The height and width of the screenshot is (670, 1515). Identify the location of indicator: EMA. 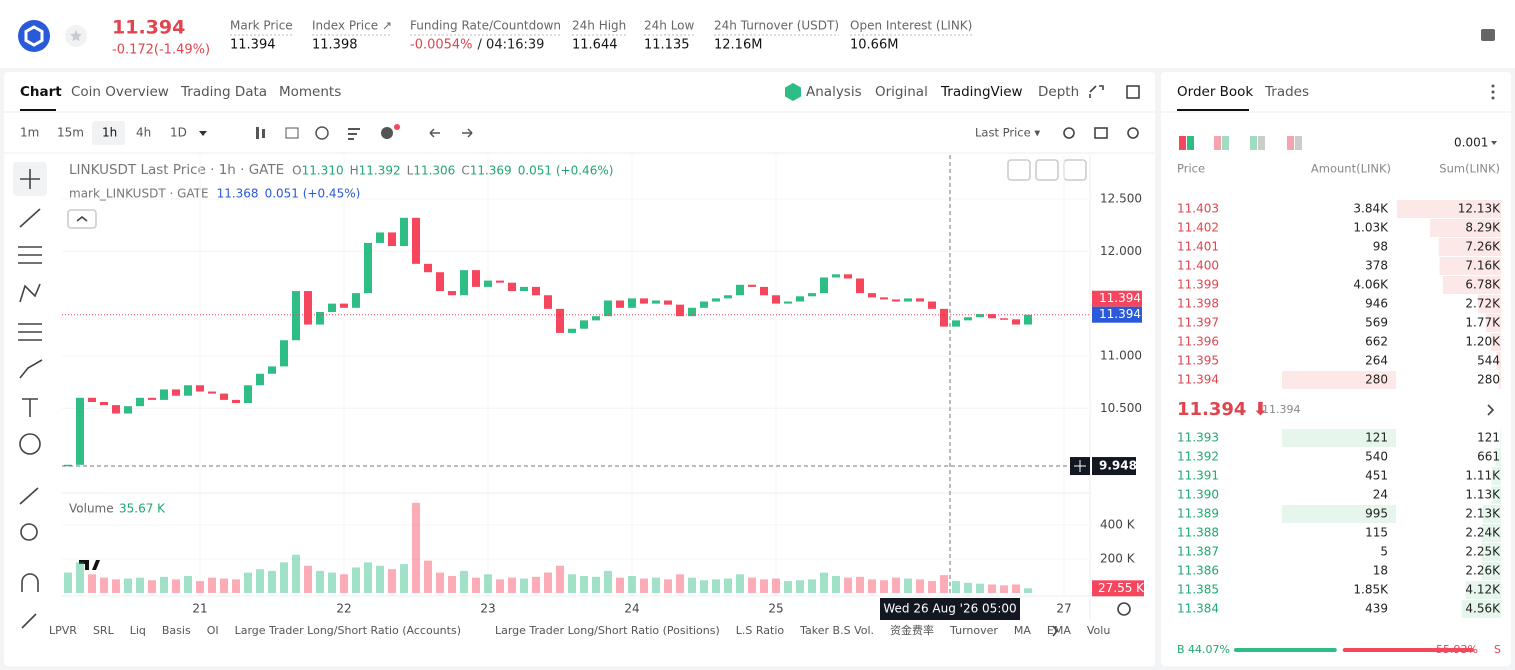
(1059, 630).